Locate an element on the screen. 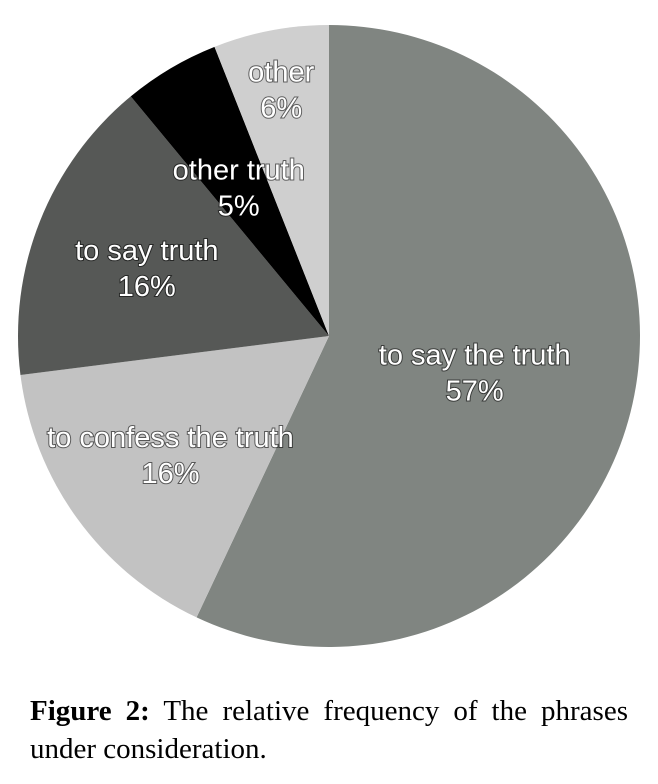 The width and height of the screenshot is (658, 784). slice-label: other is located at coordinates (281, 72).